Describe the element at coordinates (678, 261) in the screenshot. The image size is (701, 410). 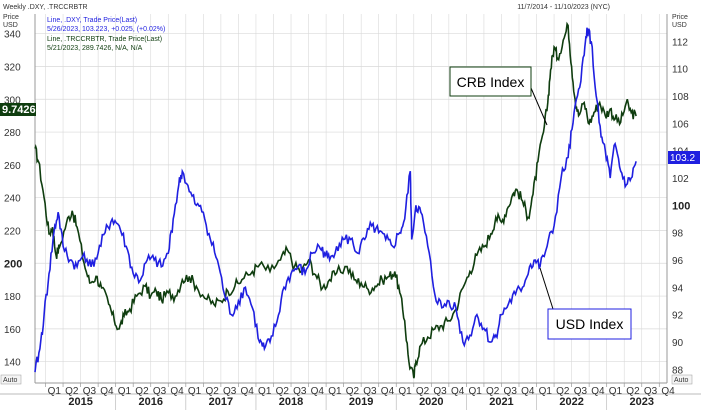
I see `right-tick-label: 96` at that location.